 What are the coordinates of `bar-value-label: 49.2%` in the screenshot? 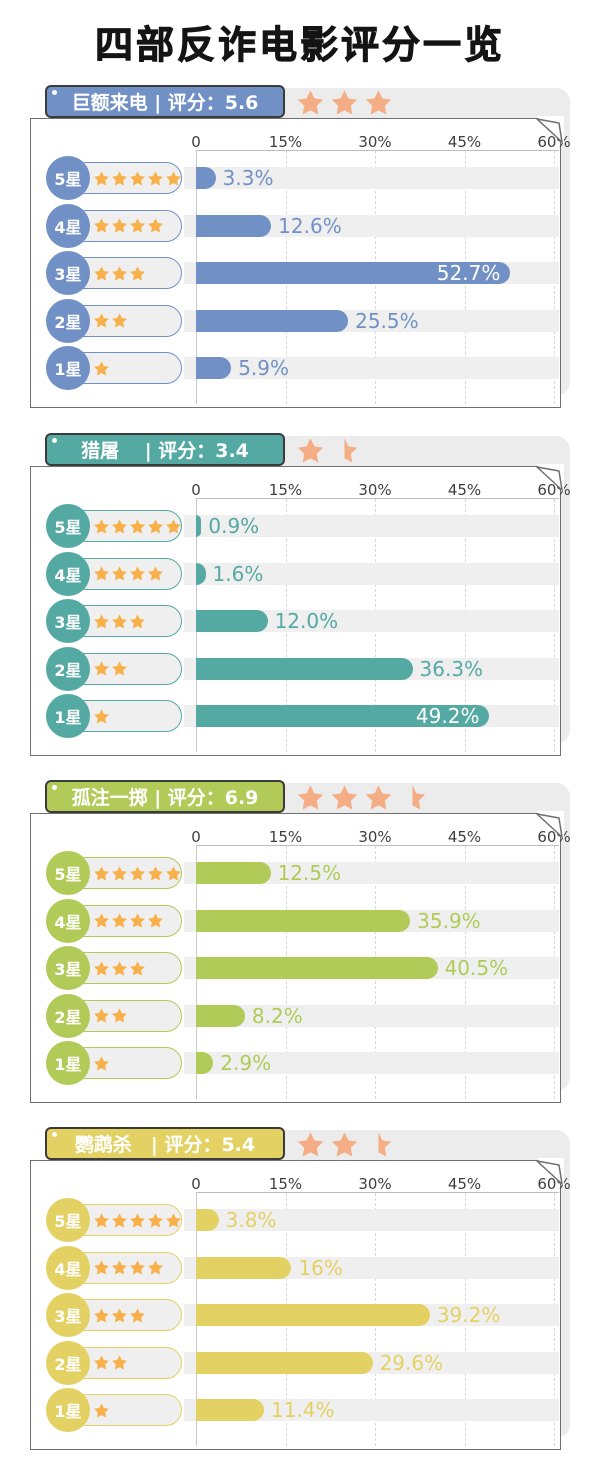 It's located at (447, 716).